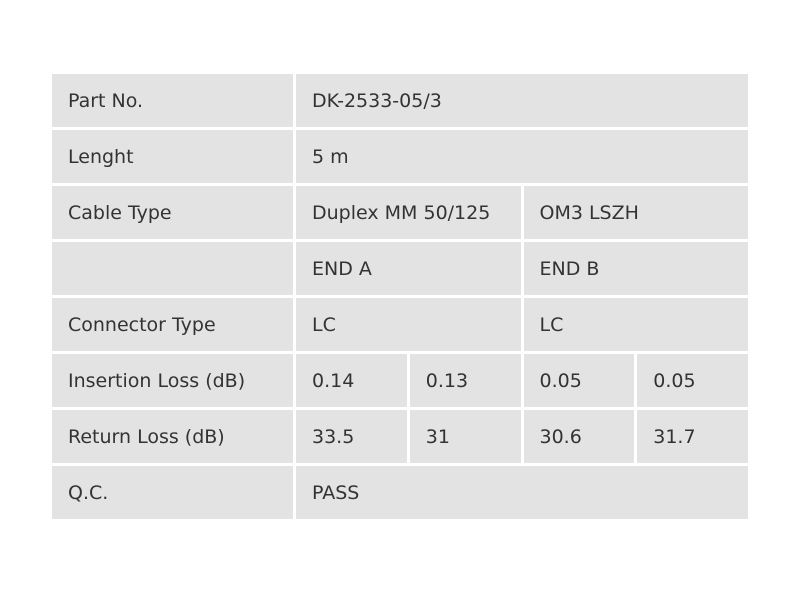 The image size is (800, 600). What do you see at coordinates (172, 324) in the screenshot?
I see `row-label: Connector Type` at bounding box center [172, 324].